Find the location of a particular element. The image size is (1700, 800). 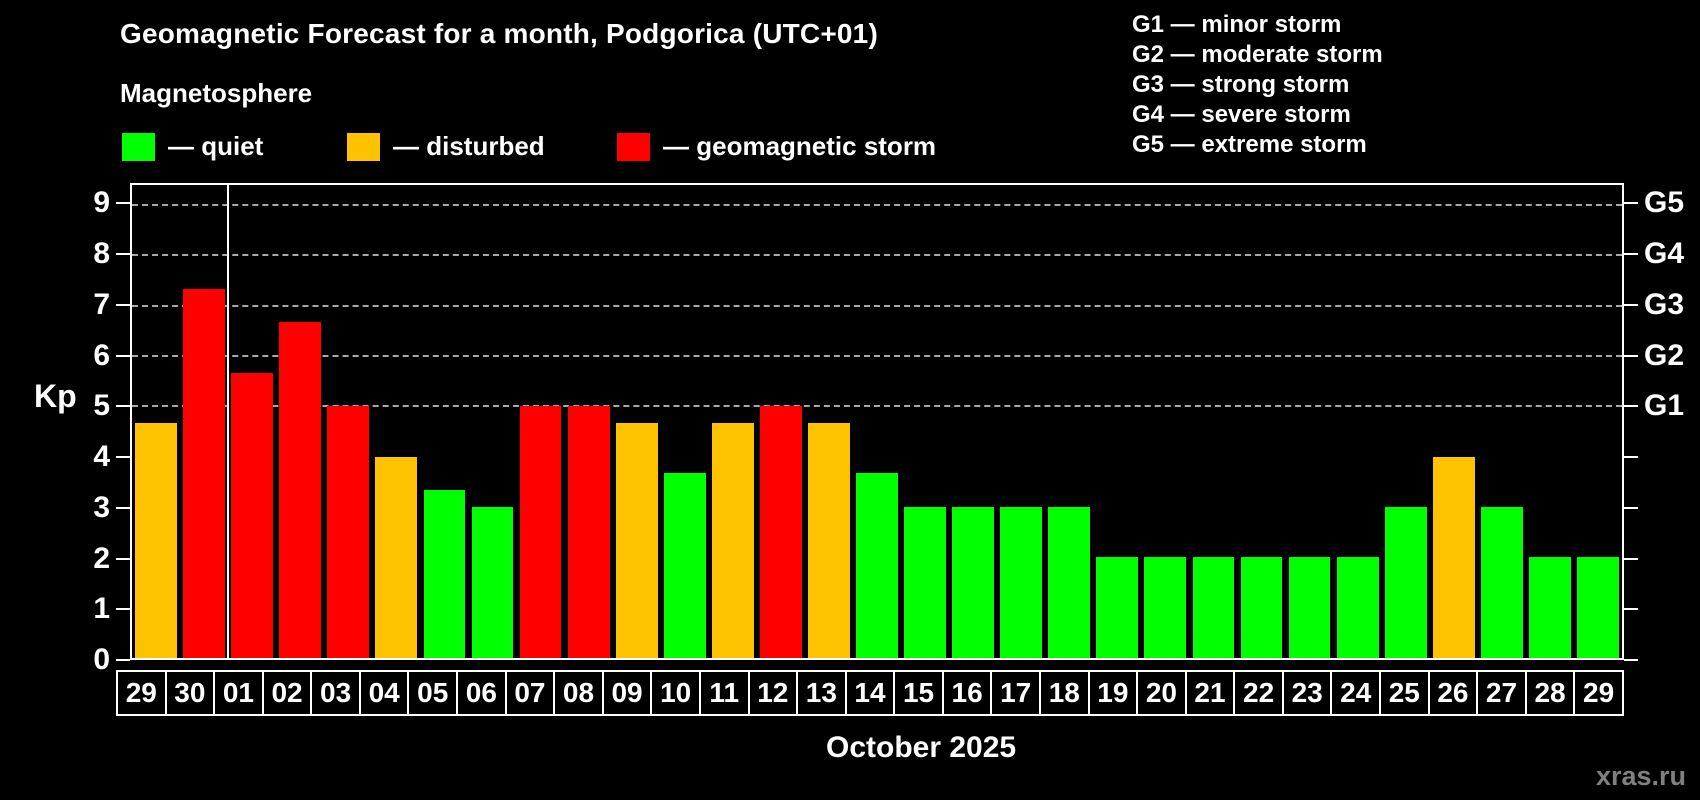

y-axis-label-1: 1 is located at coordinates (101, 609).